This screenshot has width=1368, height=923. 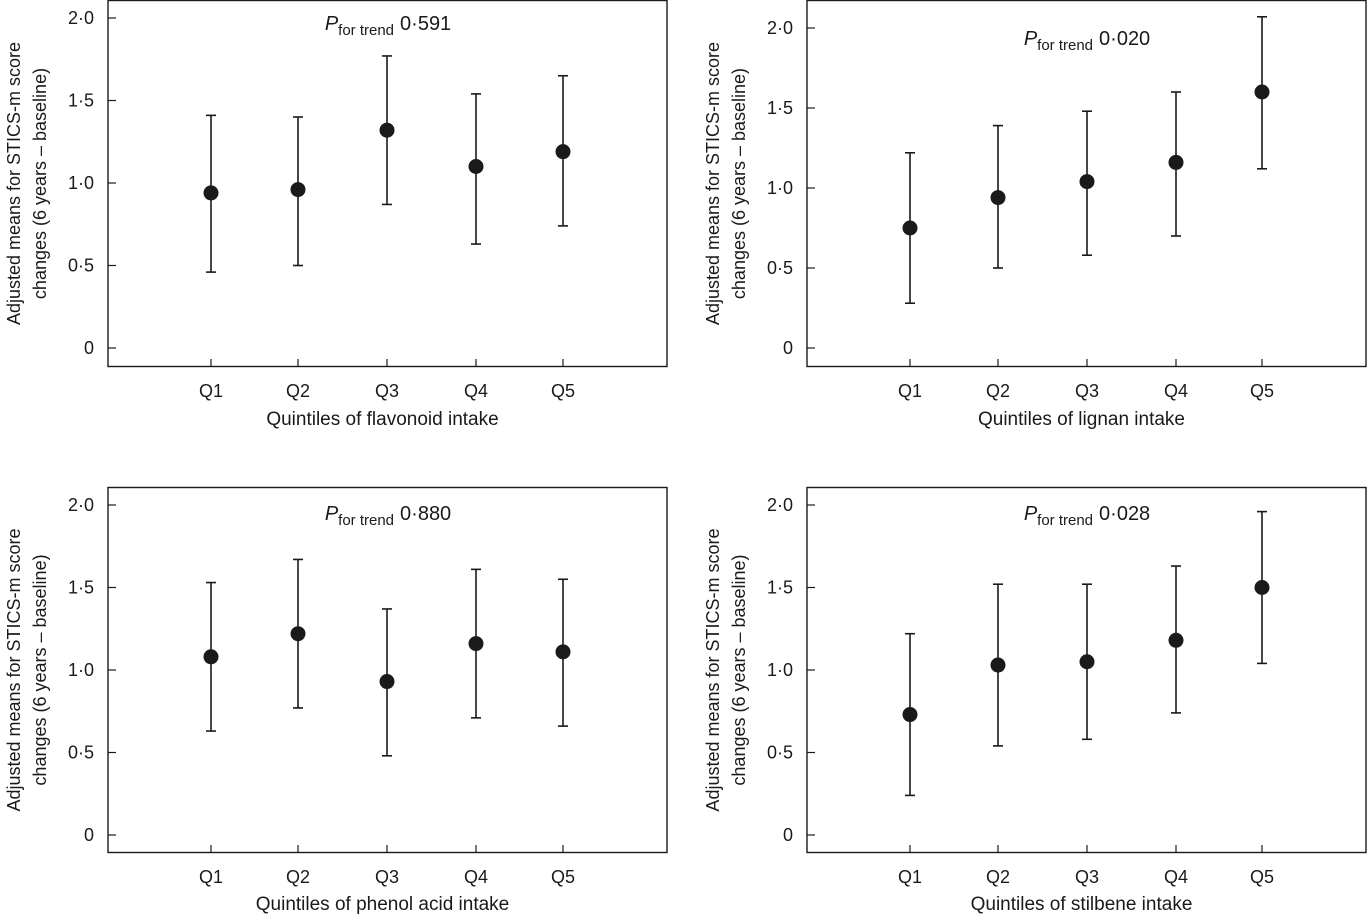 What do you see at coordinates (1124, 39) in the screenshot?
I see `p-value: 0·020` at bounding box center [1124, 39].